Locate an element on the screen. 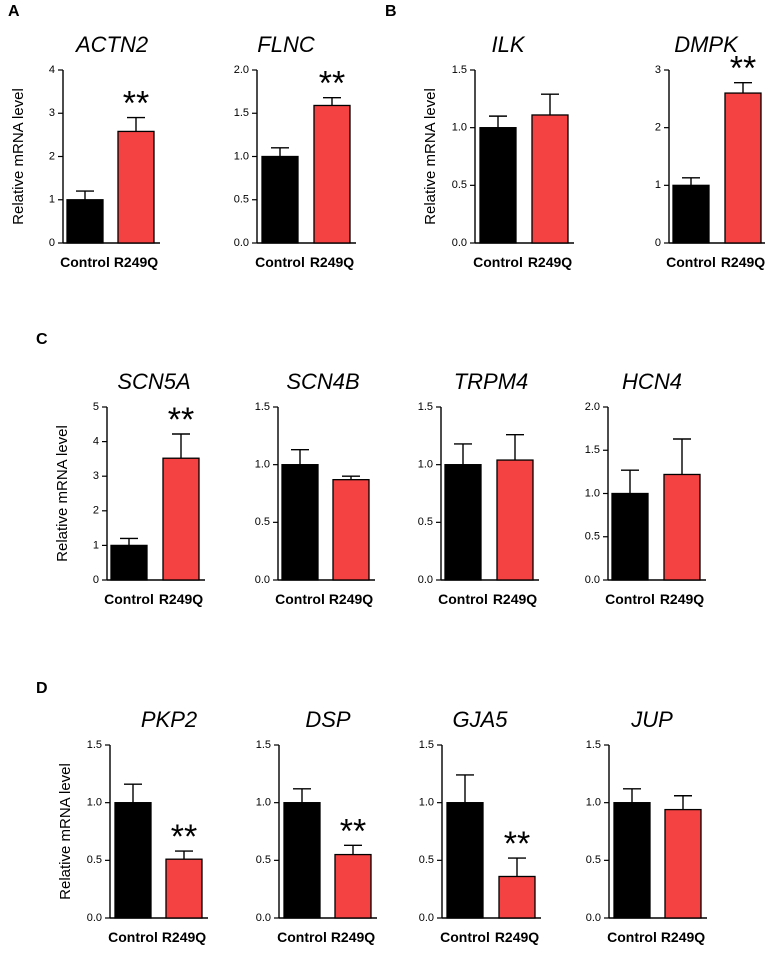  chart-title-scn4b: SCN4B is located at coordinates (322, 381).